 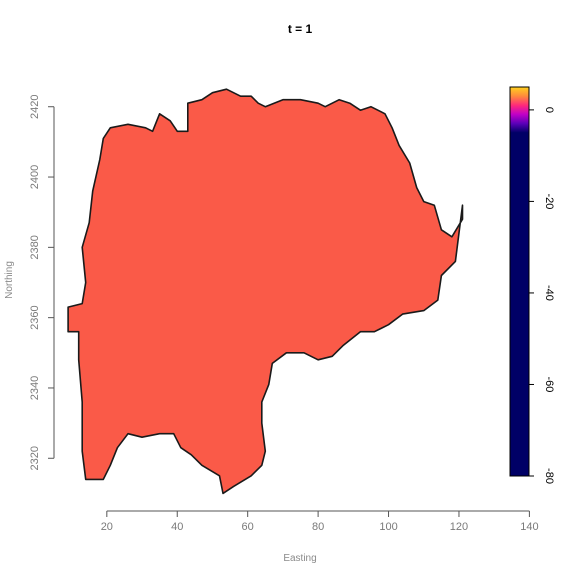 What do you see at coordinates (318, 527) in the screenshot?
I see `x-tick-label: 80` at bounding box center [318, 527].